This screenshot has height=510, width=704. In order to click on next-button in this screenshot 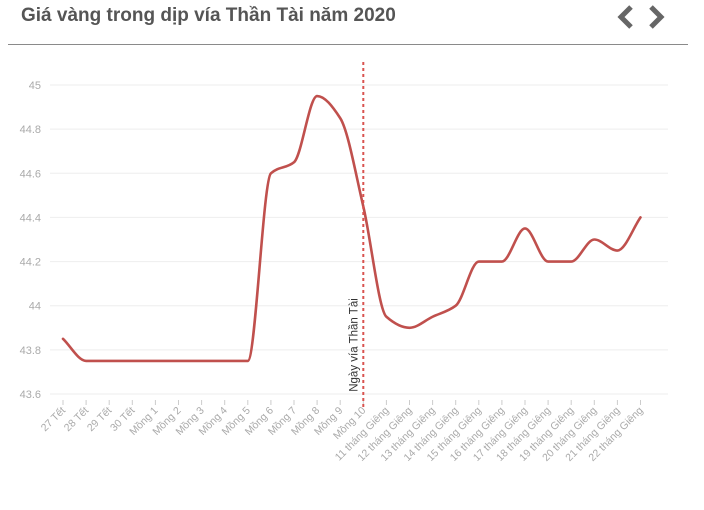, I will do `click(656, 17)`.